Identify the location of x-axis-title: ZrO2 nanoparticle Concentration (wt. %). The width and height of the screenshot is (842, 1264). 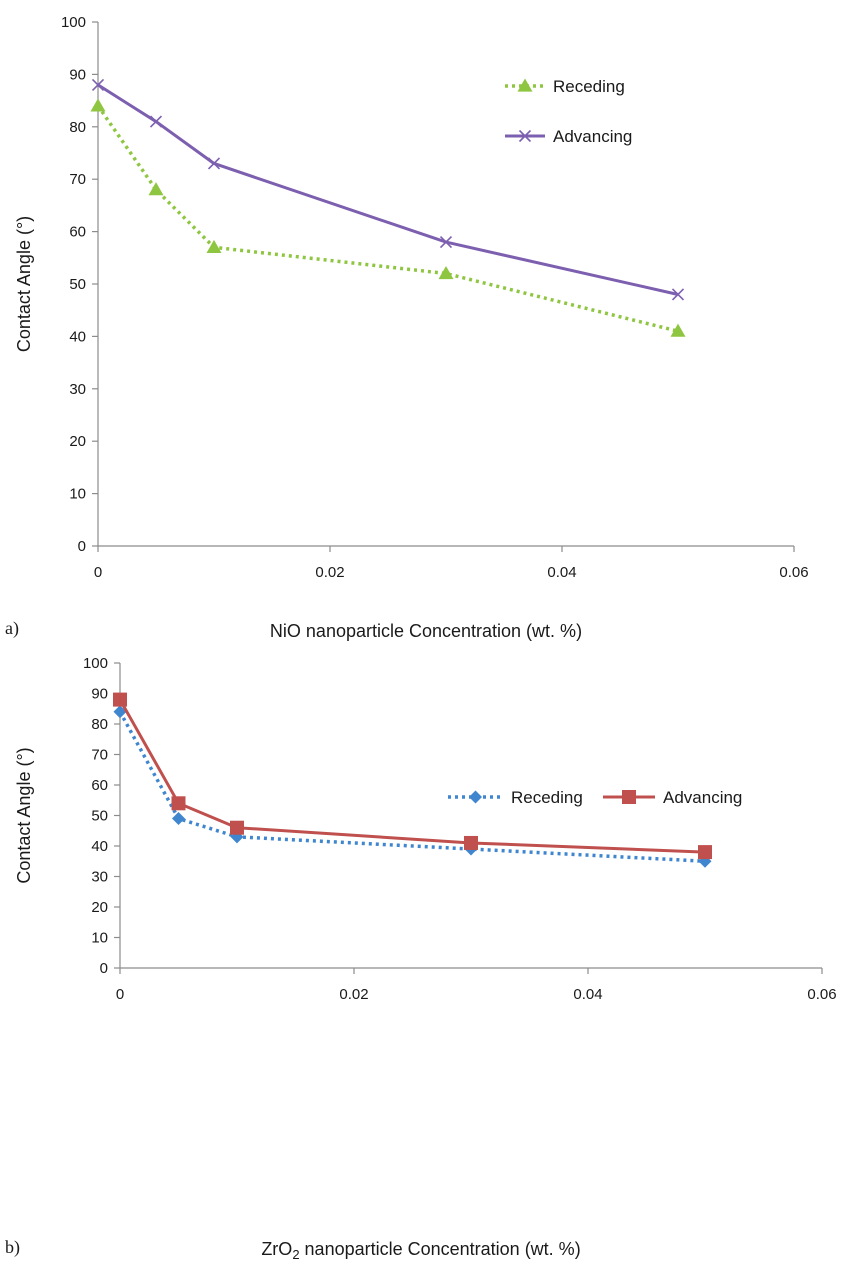
(420, 1250).